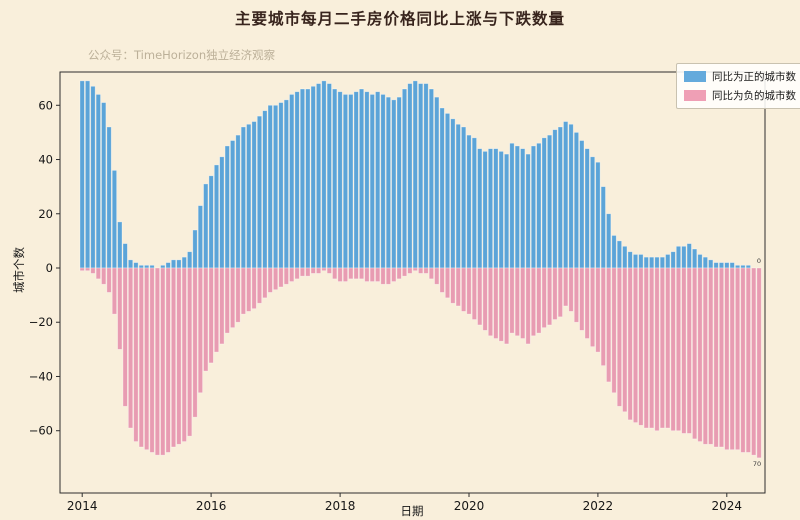 The image size is (800, 520). What do you see at coordinates (211, 506) in the screenshot?
I see `x-tick-label: 2016` at bounding box center [211, 506].